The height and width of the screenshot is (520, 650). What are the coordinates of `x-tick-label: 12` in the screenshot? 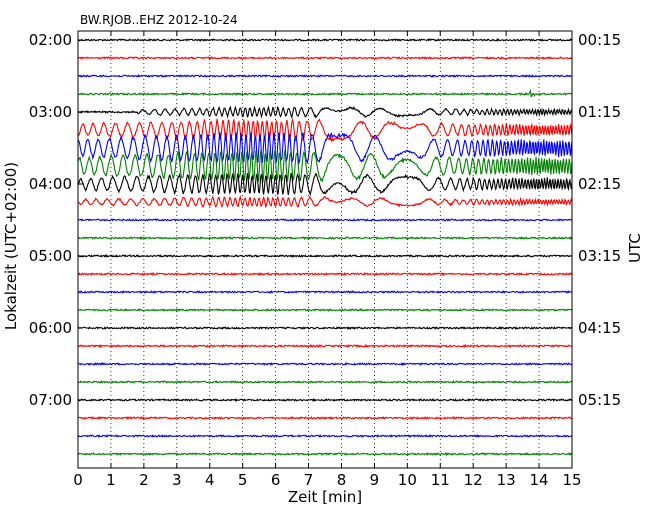 It's located at (473, 480).